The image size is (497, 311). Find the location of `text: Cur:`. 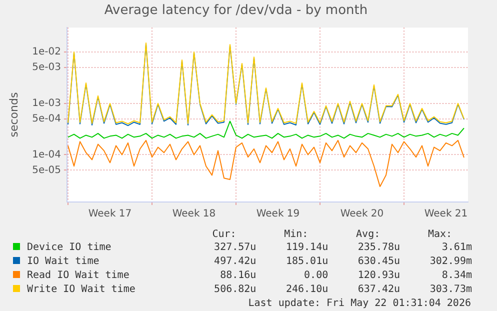

text: Cur: is located at coordinates (224, 235).